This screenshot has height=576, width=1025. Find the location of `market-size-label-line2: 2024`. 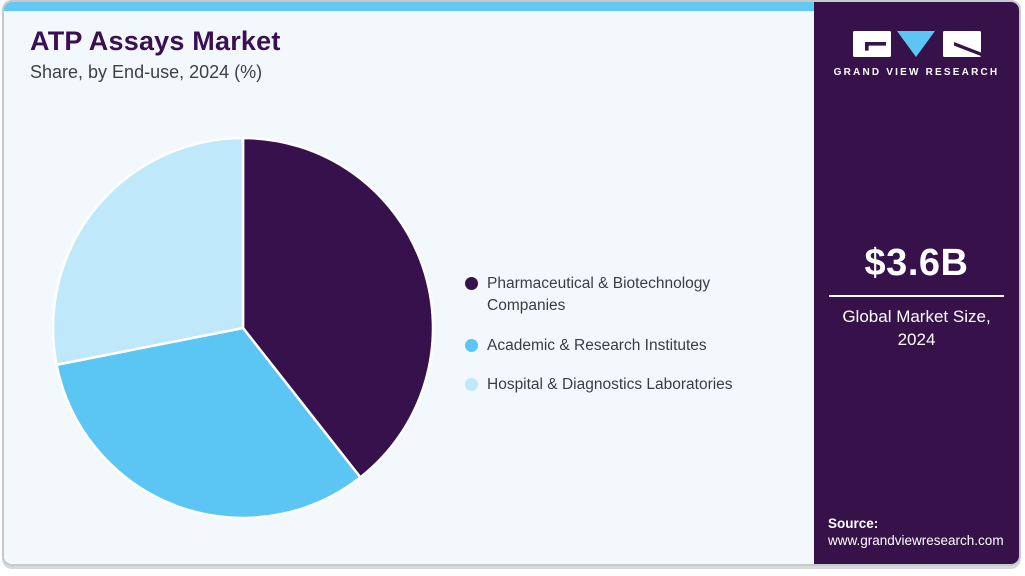

market-size-label-line2: 2024 is located at coordinates (916, 339).